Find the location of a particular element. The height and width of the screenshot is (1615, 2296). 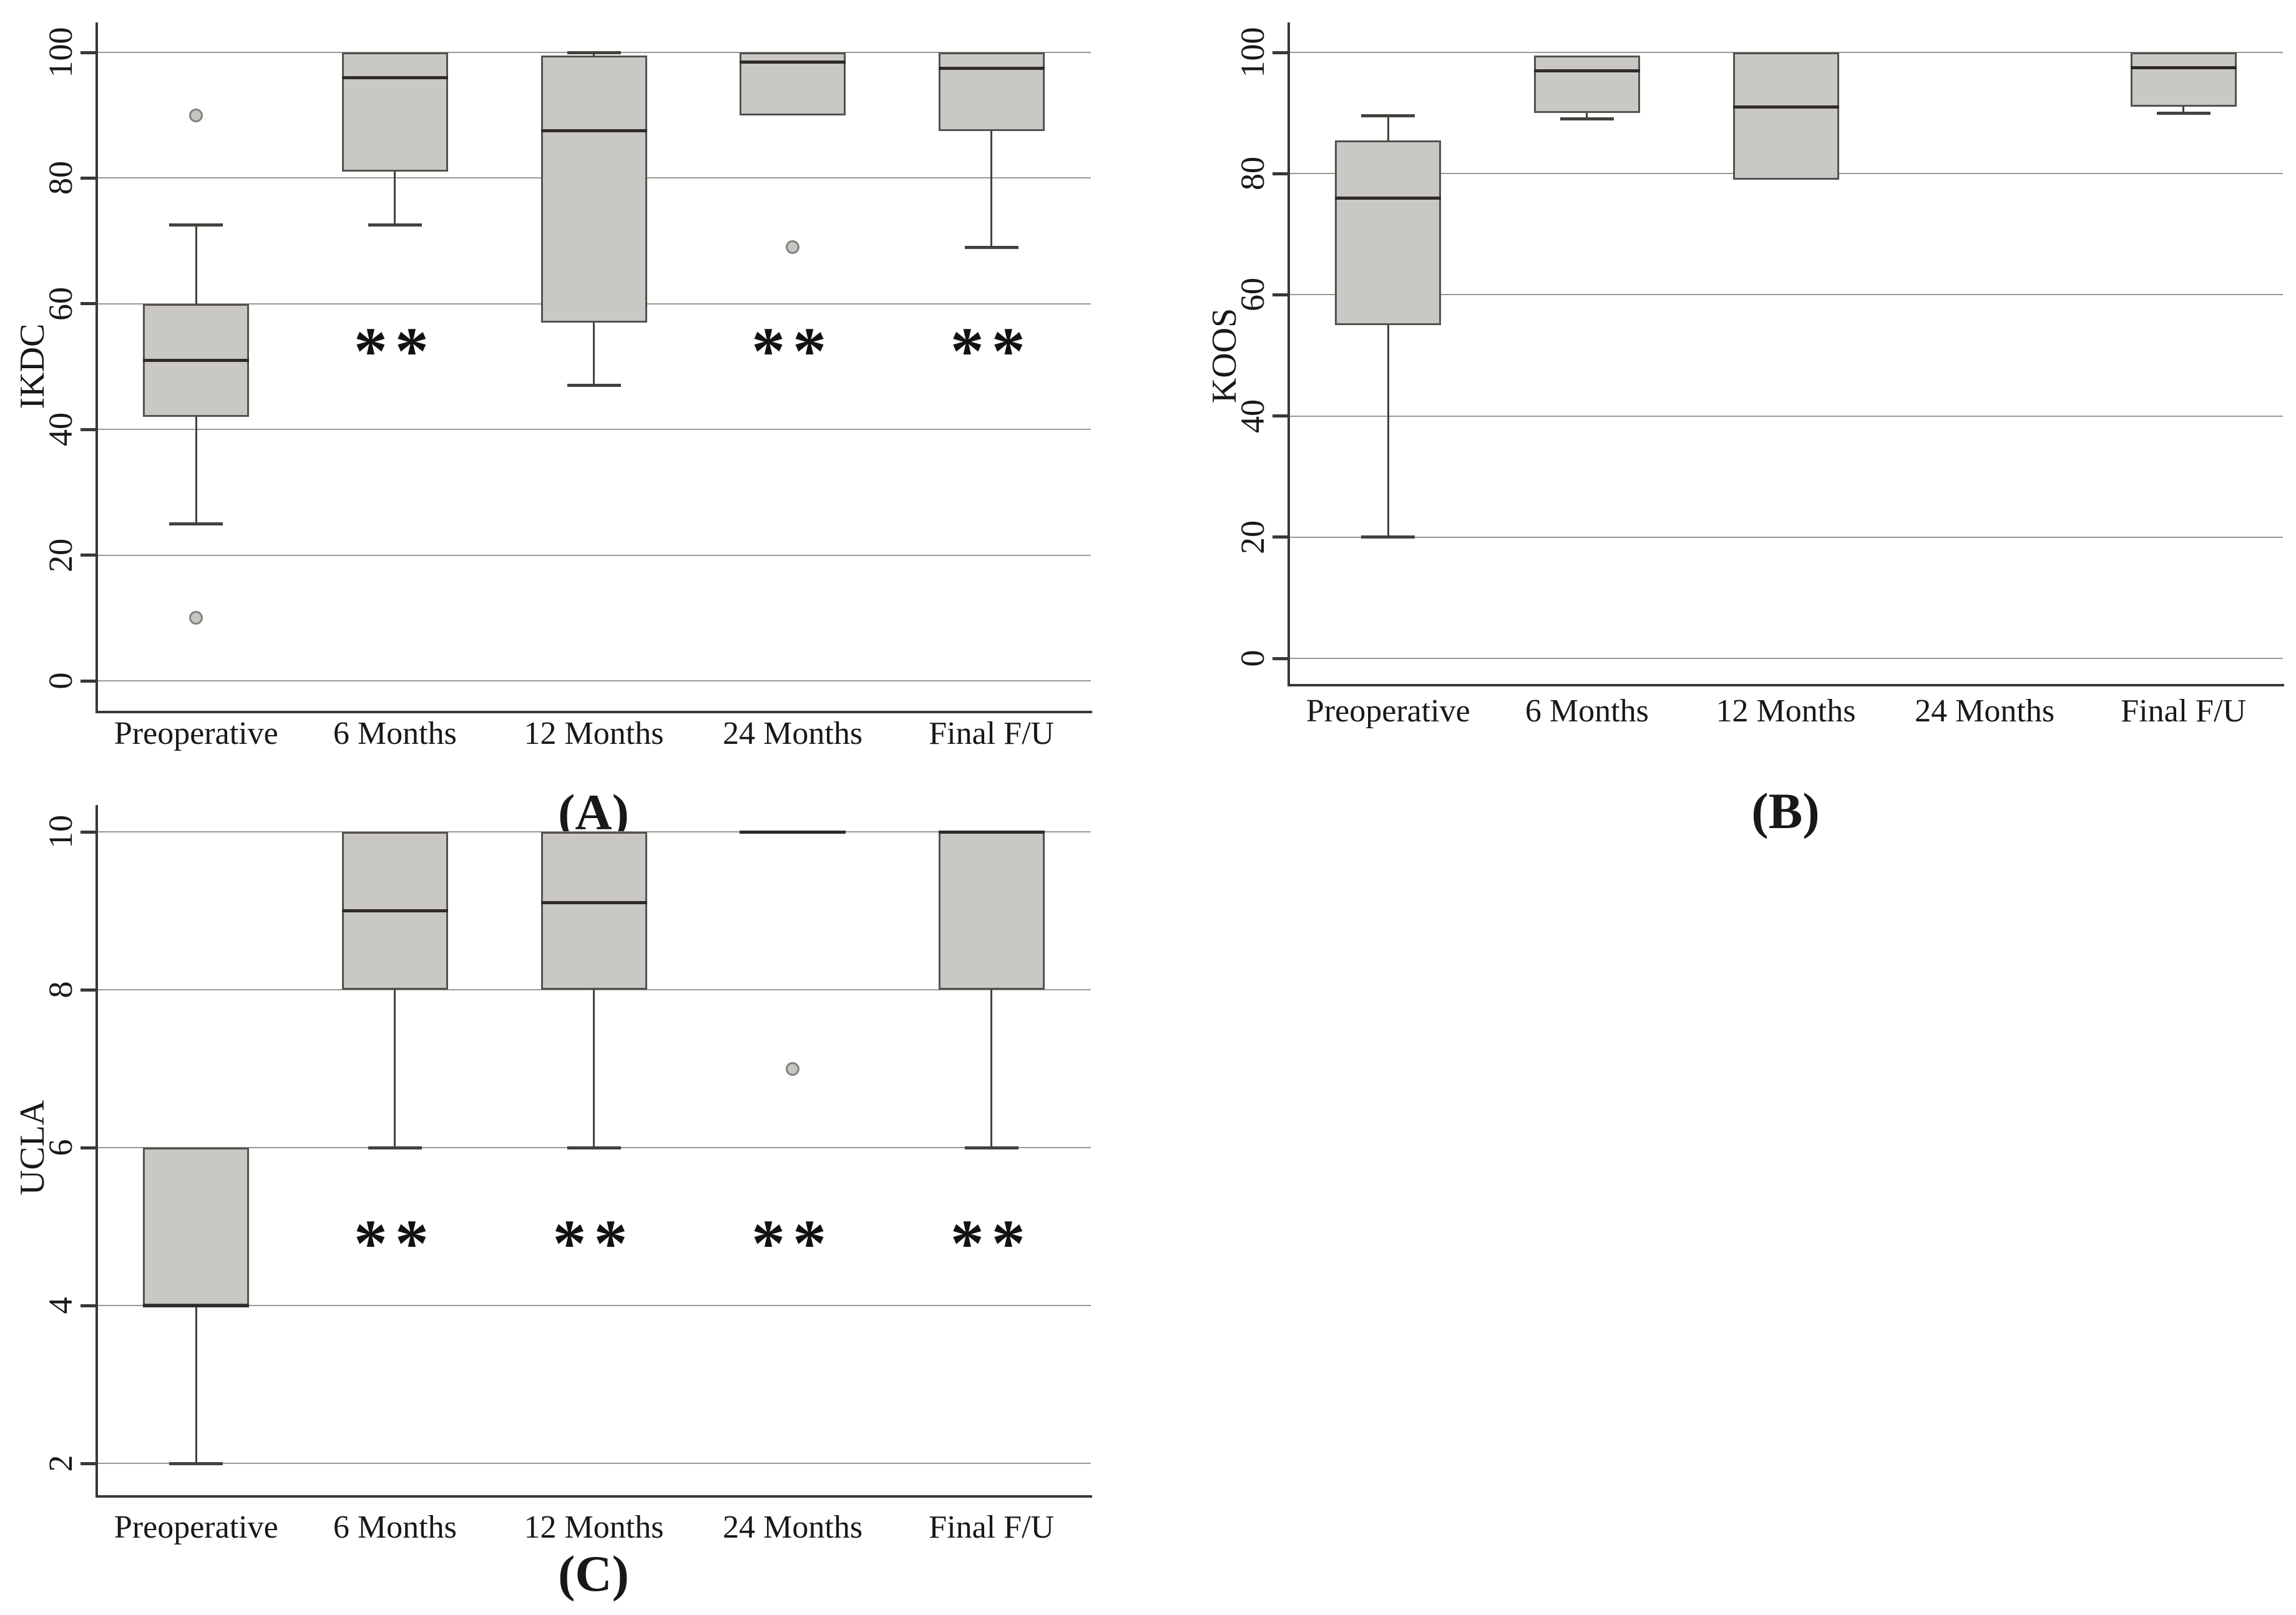

y-tick-label: 2 is located at coordinates (60, 1463).